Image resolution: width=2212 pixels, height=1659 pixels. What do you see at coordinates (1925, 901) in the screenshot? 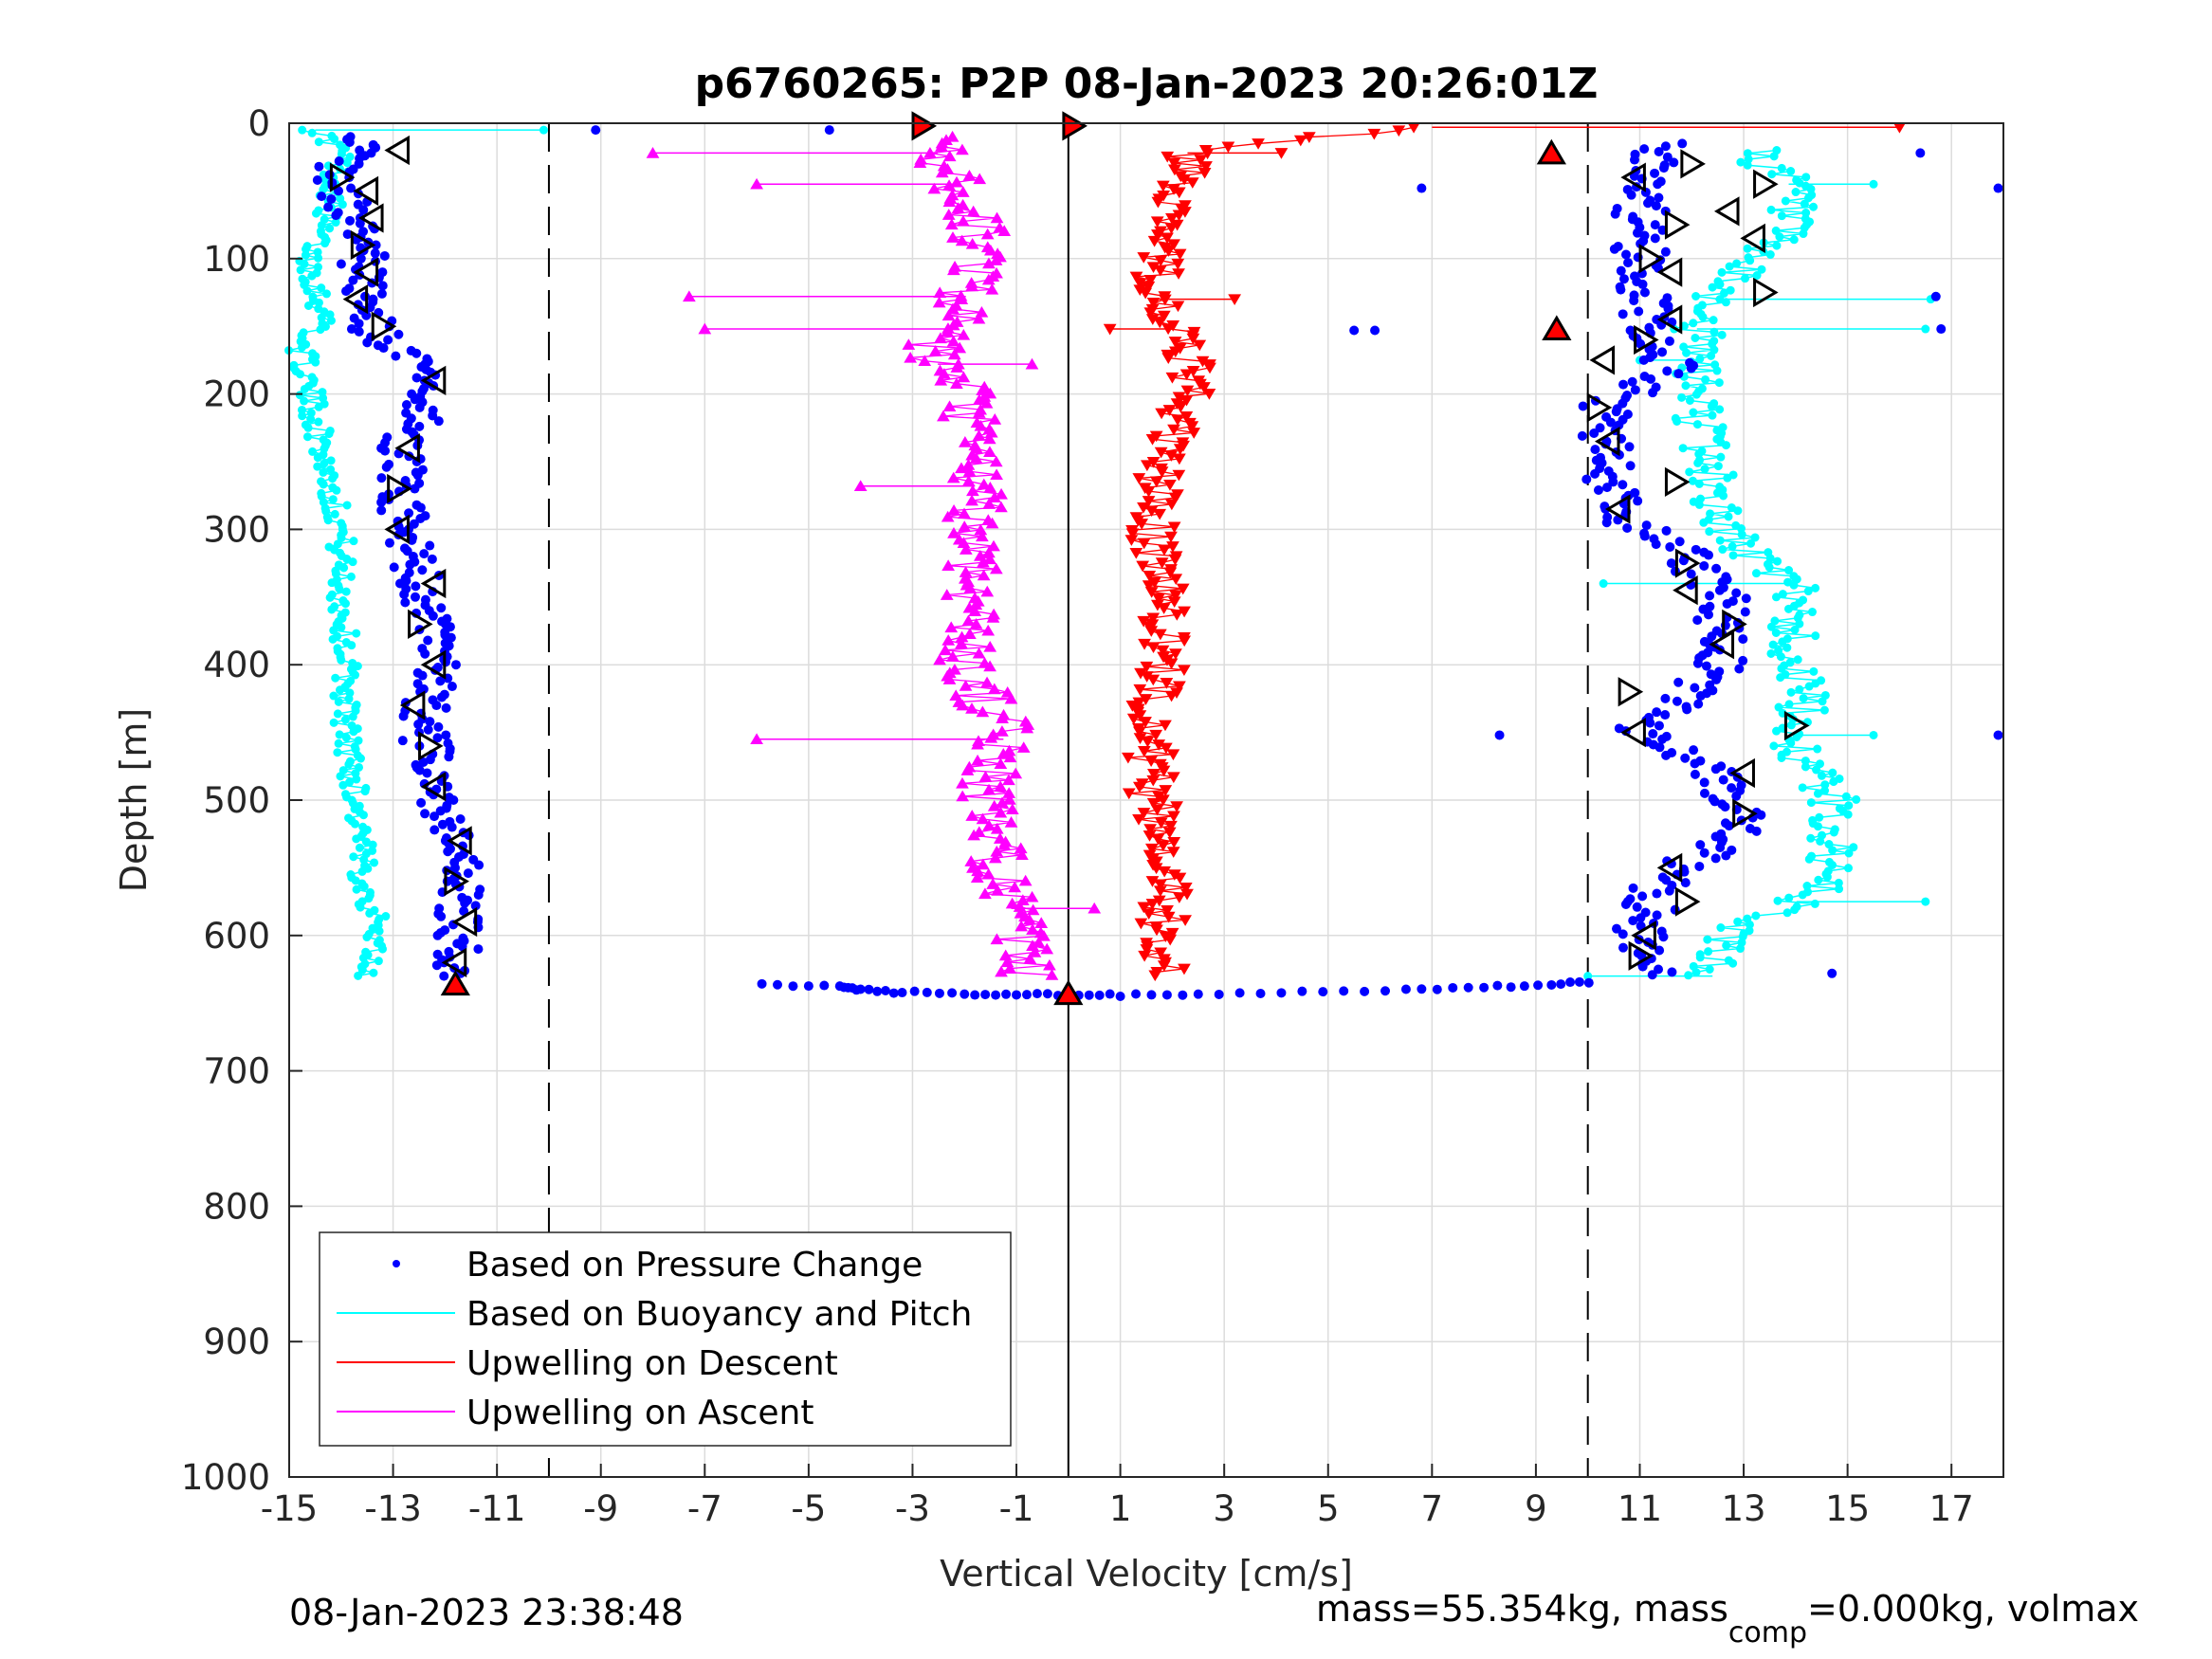
I see `buoyancy-spike-point` at bounding box center [1925, 901].